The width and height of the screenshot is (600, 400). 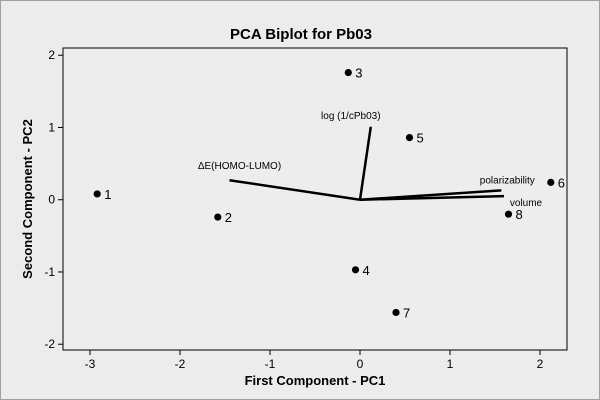 I want to click on y-axis-label: Second Component - PC2, so click(x=27, y=199).